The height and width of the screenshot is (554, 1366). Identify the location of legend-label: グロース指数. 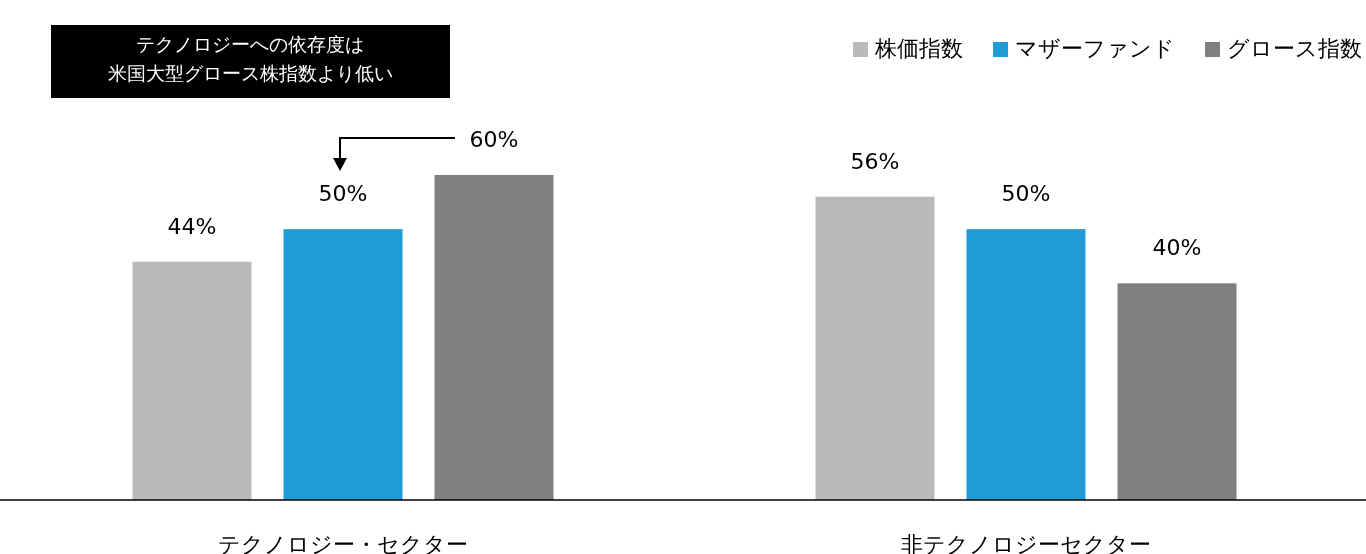
(1294, 48).